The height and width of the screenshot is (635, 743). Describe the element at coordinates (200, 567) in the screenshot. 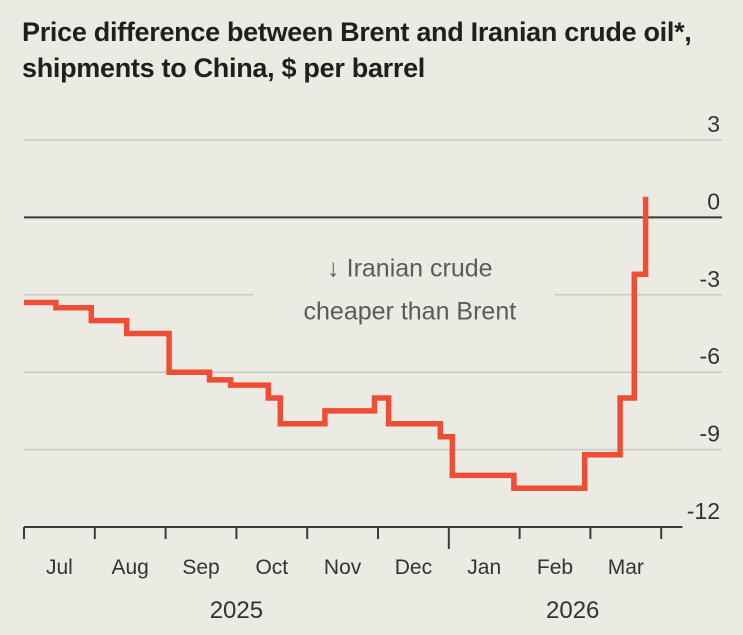

I see `x-tick-label: Sep` at that location.